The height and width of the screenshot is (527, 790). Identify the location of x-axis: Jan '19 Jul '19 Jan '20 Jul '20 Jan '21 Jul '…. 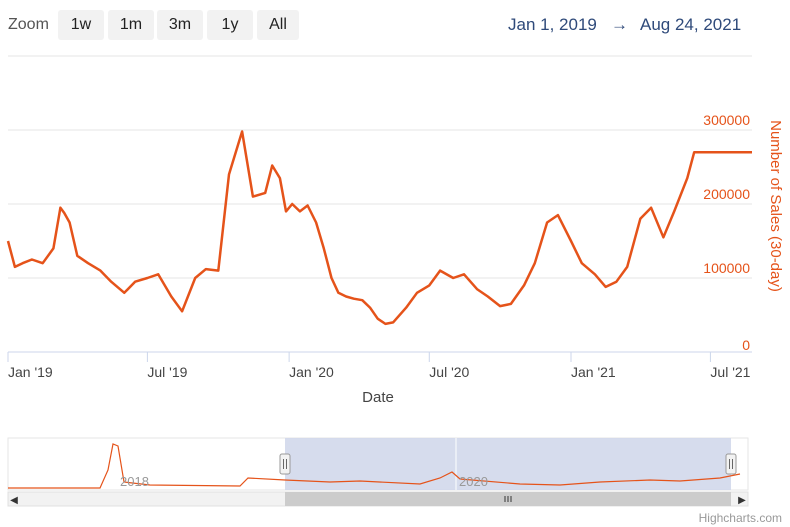
(379, 365).